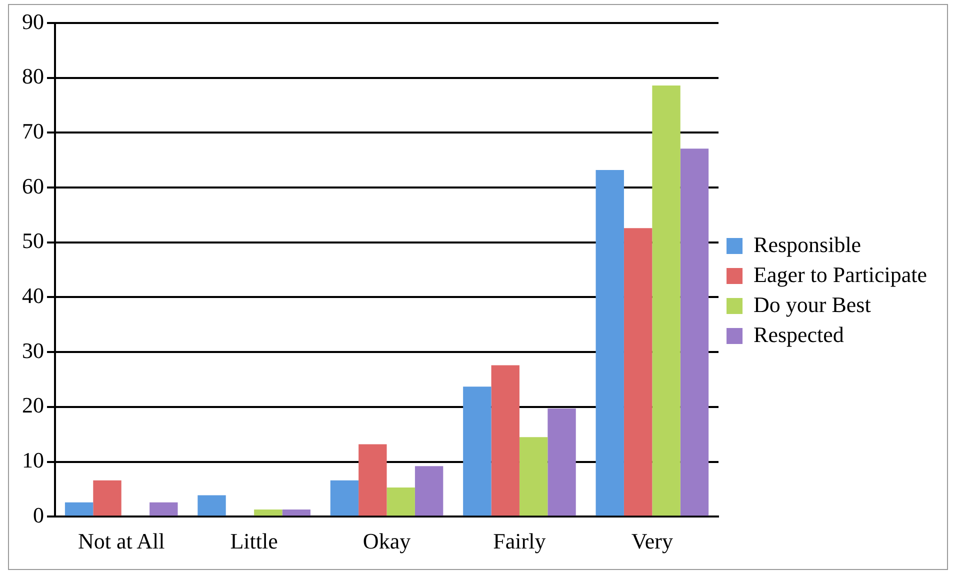  What do you see at coordinates (33, 460) in the screenshot?
I see `y-tick-label: 10` at bounding box center [33, 460].